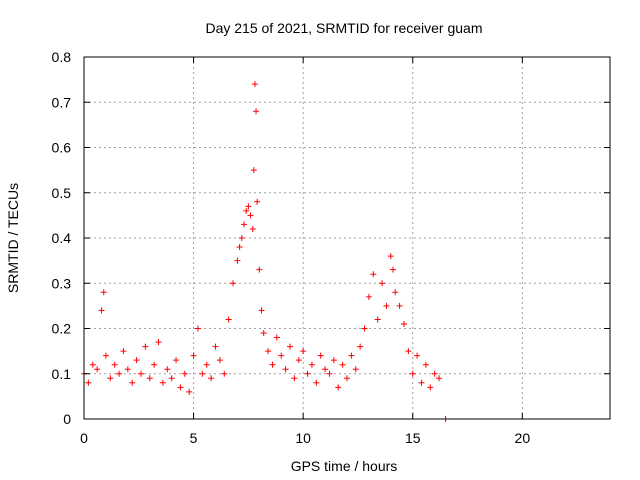 The height and width of the screenshot is (480, 640). I want to click on x-tick-label: 15, so click(413, 438).